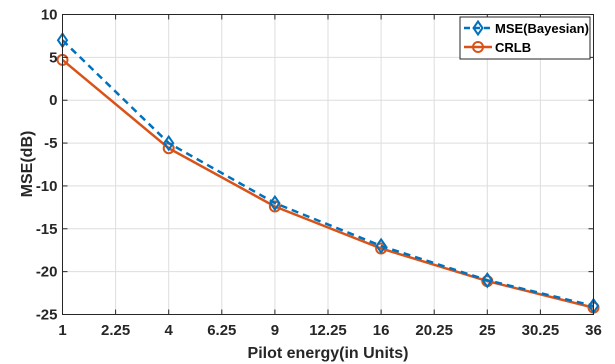 The image size is (615, 364). What do you see at coordinates (541, 330) in the screenshot?
I see `x-tick-label: 30.25` at bounding box center [541, 330].